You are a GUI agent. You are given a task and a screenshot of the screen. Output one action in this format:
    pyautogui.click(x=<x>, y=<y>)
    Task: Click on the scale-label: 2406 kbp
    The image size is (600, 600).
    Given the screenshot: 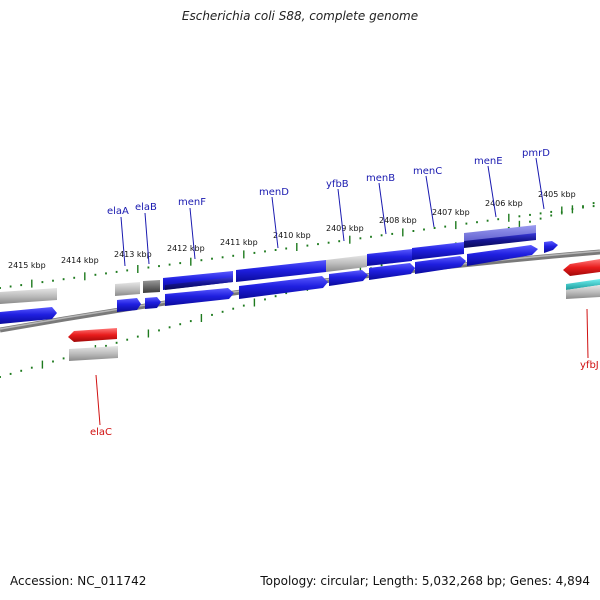 What is the action you would take?
    pyautogui.click(x=504, y=203)
    